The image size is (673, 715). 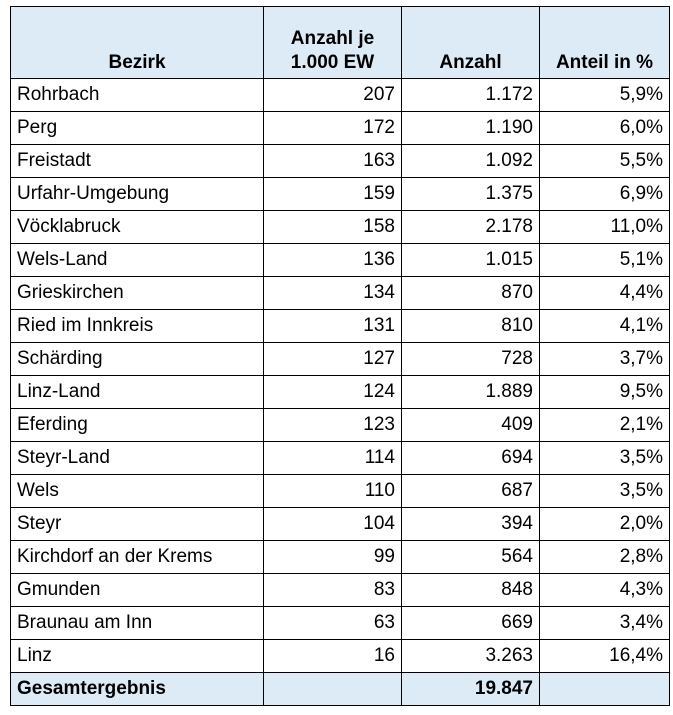 What do you see at coordinates (604, 524) in the screenshot?
I see `cell-share: 2,0%` at bounding box center [604, 524].